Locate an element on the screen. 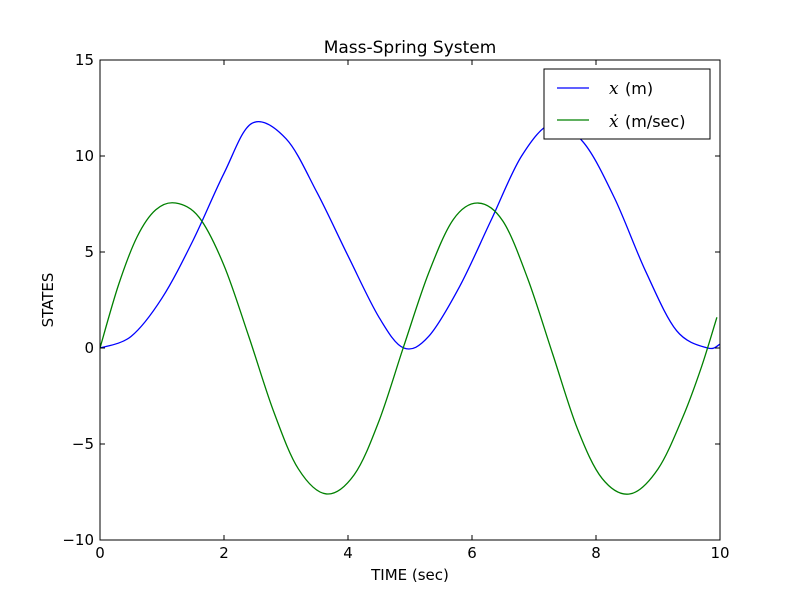 The height and width of the screenshot is (600, 800). legend-label-x: (m) is located at coordinates (639, 88).